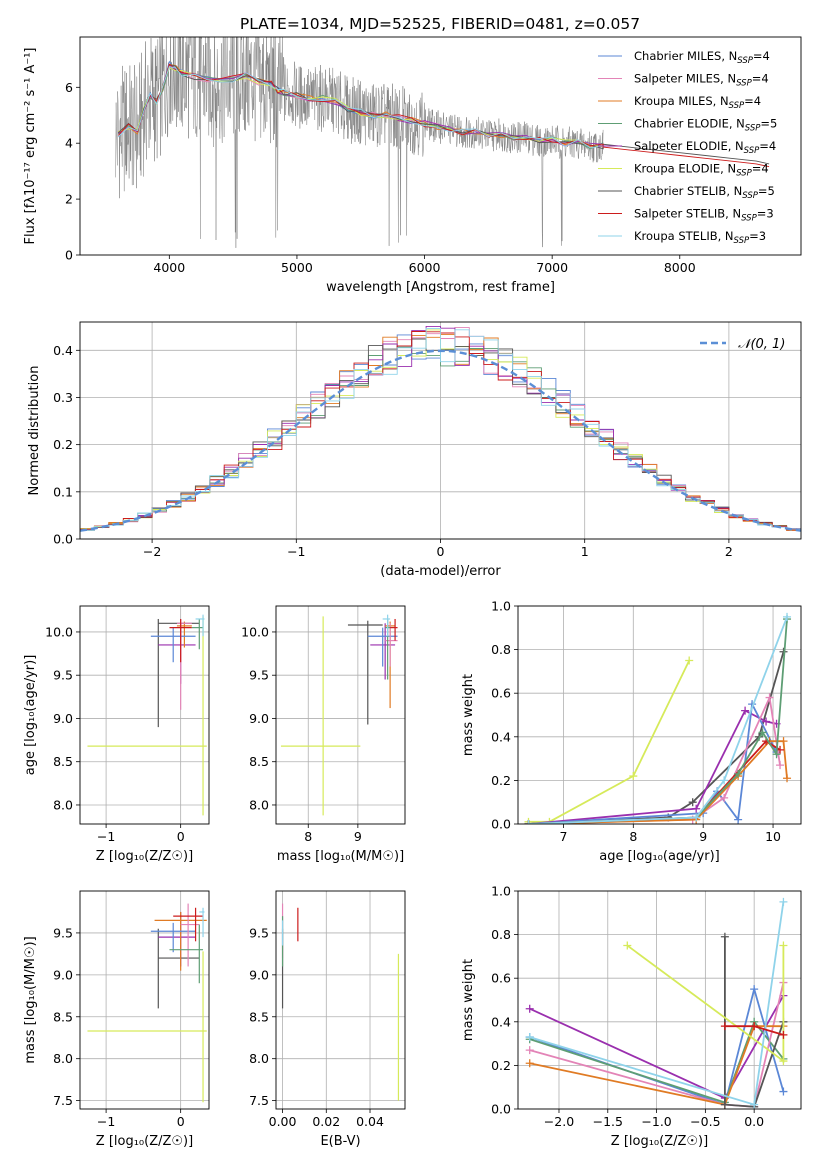  I want to click on mass-vs-Z-ytick-label: 7.5, so click(63, 1100).